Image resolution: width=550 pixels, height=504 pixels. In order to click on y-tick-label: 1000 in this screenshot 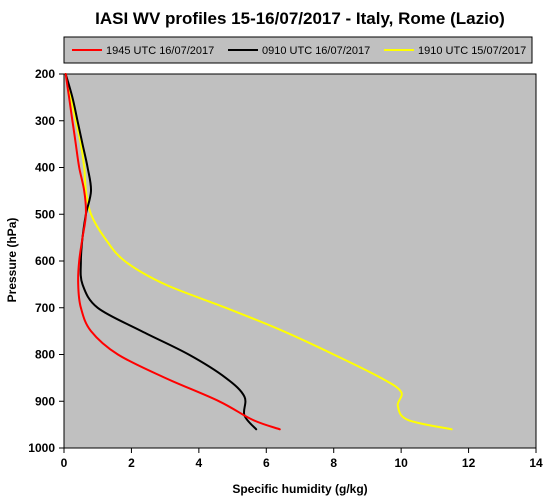, I will do `click(41, 448)`.